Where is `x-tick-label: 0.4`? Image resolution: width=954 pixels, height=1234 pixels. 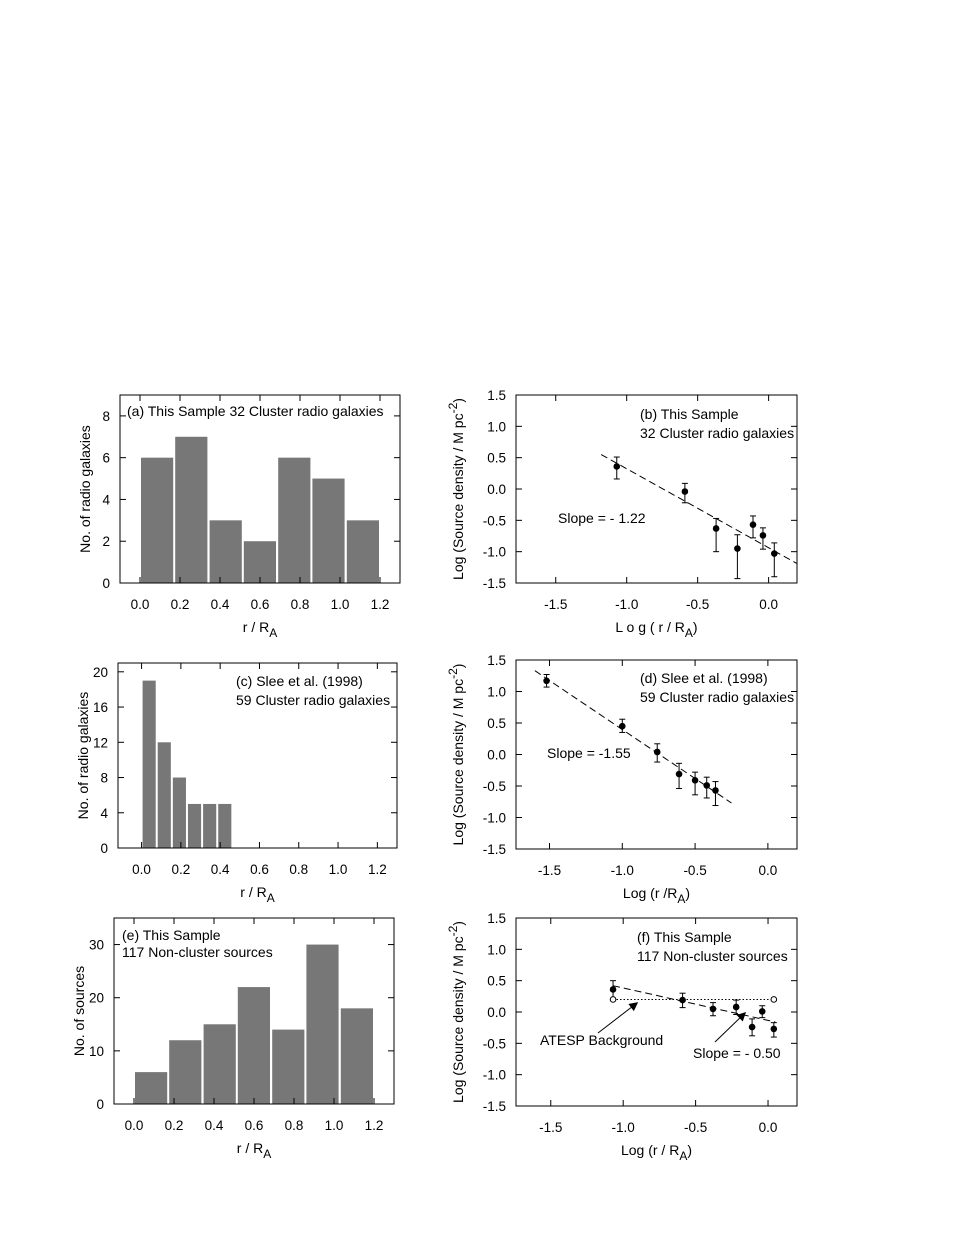 x-tick-label: 0.4 is located at coordinates (214, 1125).